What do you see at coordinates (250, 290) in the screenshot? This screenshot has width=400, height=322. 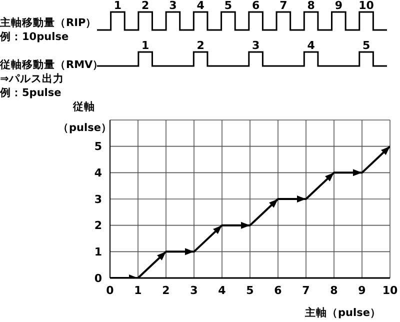 I see `x-tick-label: 5` at bounding box center [250, 290].